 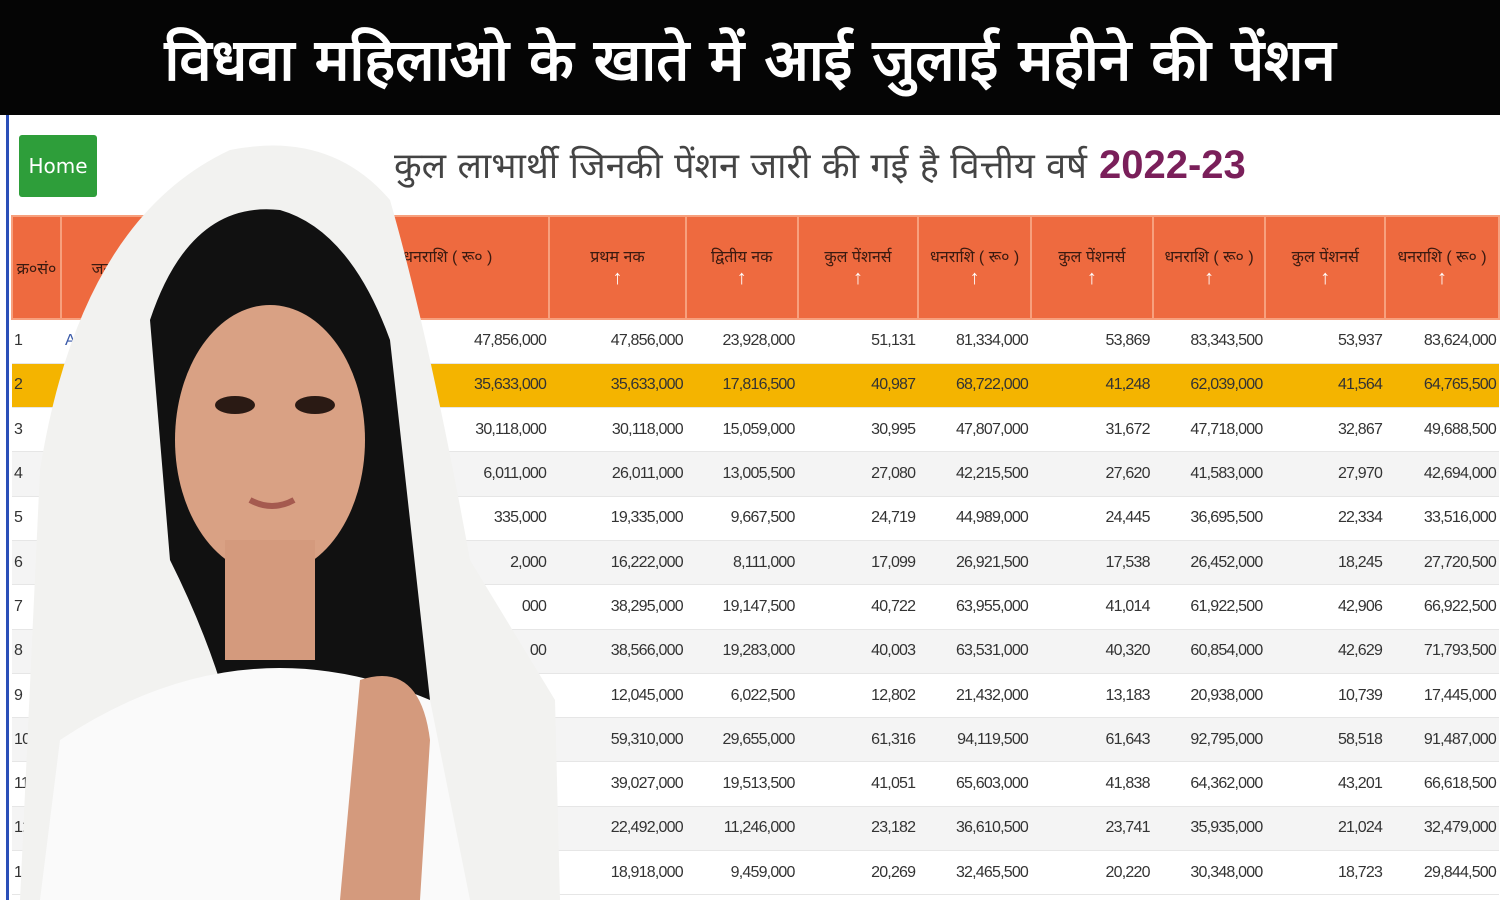 I want to click on table-cell: 27,720,500, so click(x=1442, y=563).